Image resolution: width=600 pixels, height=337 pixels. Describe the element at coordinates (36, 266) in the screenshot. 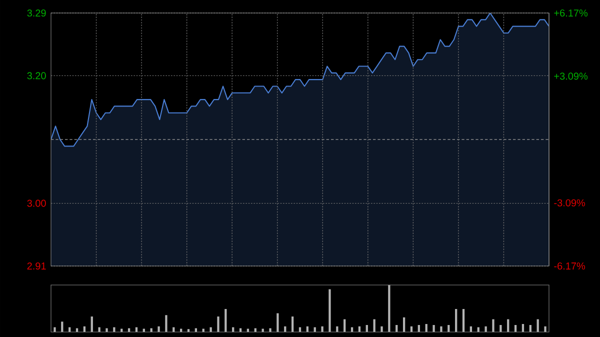

I see `y-tick-label: 2.91` at that location.